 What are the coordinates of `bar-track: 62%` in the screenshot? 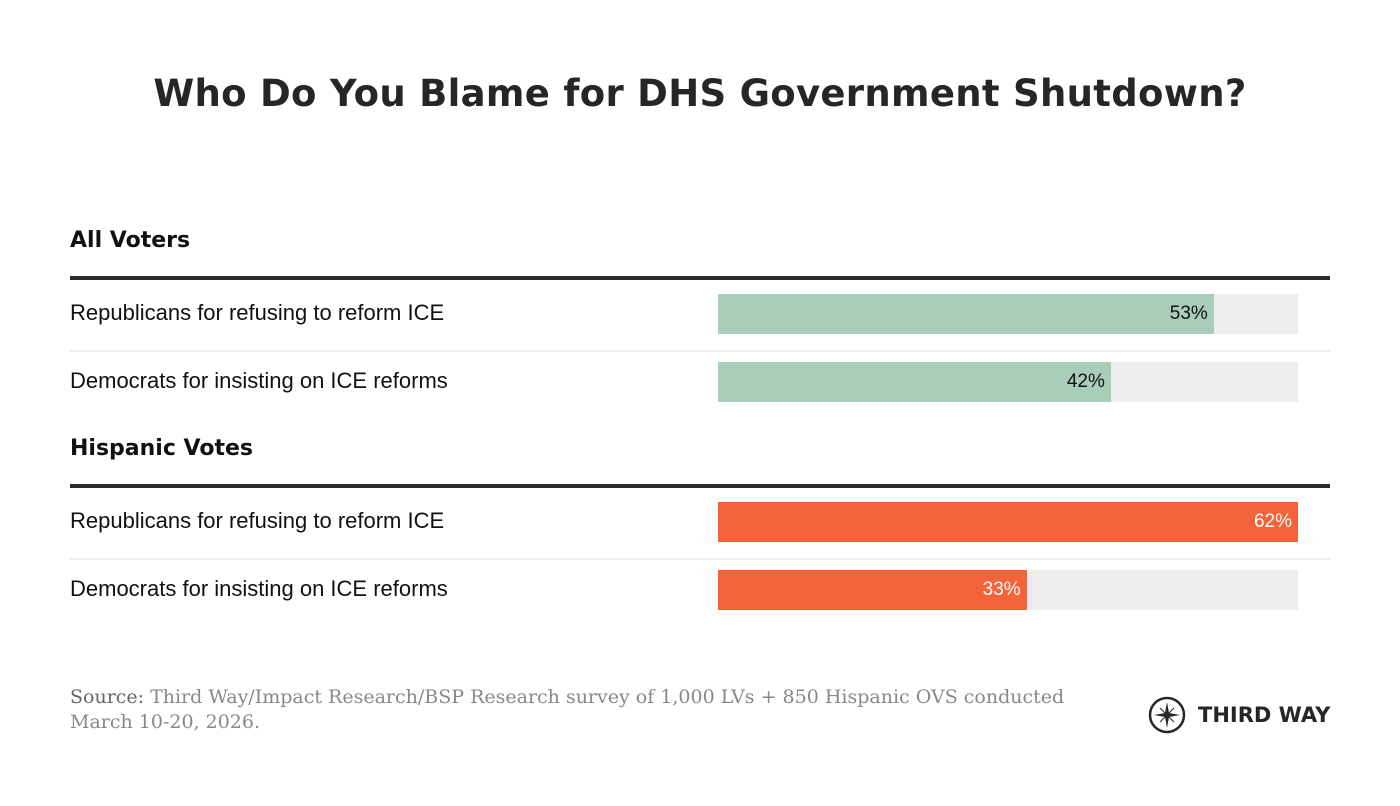 It's located at (1008, 522).